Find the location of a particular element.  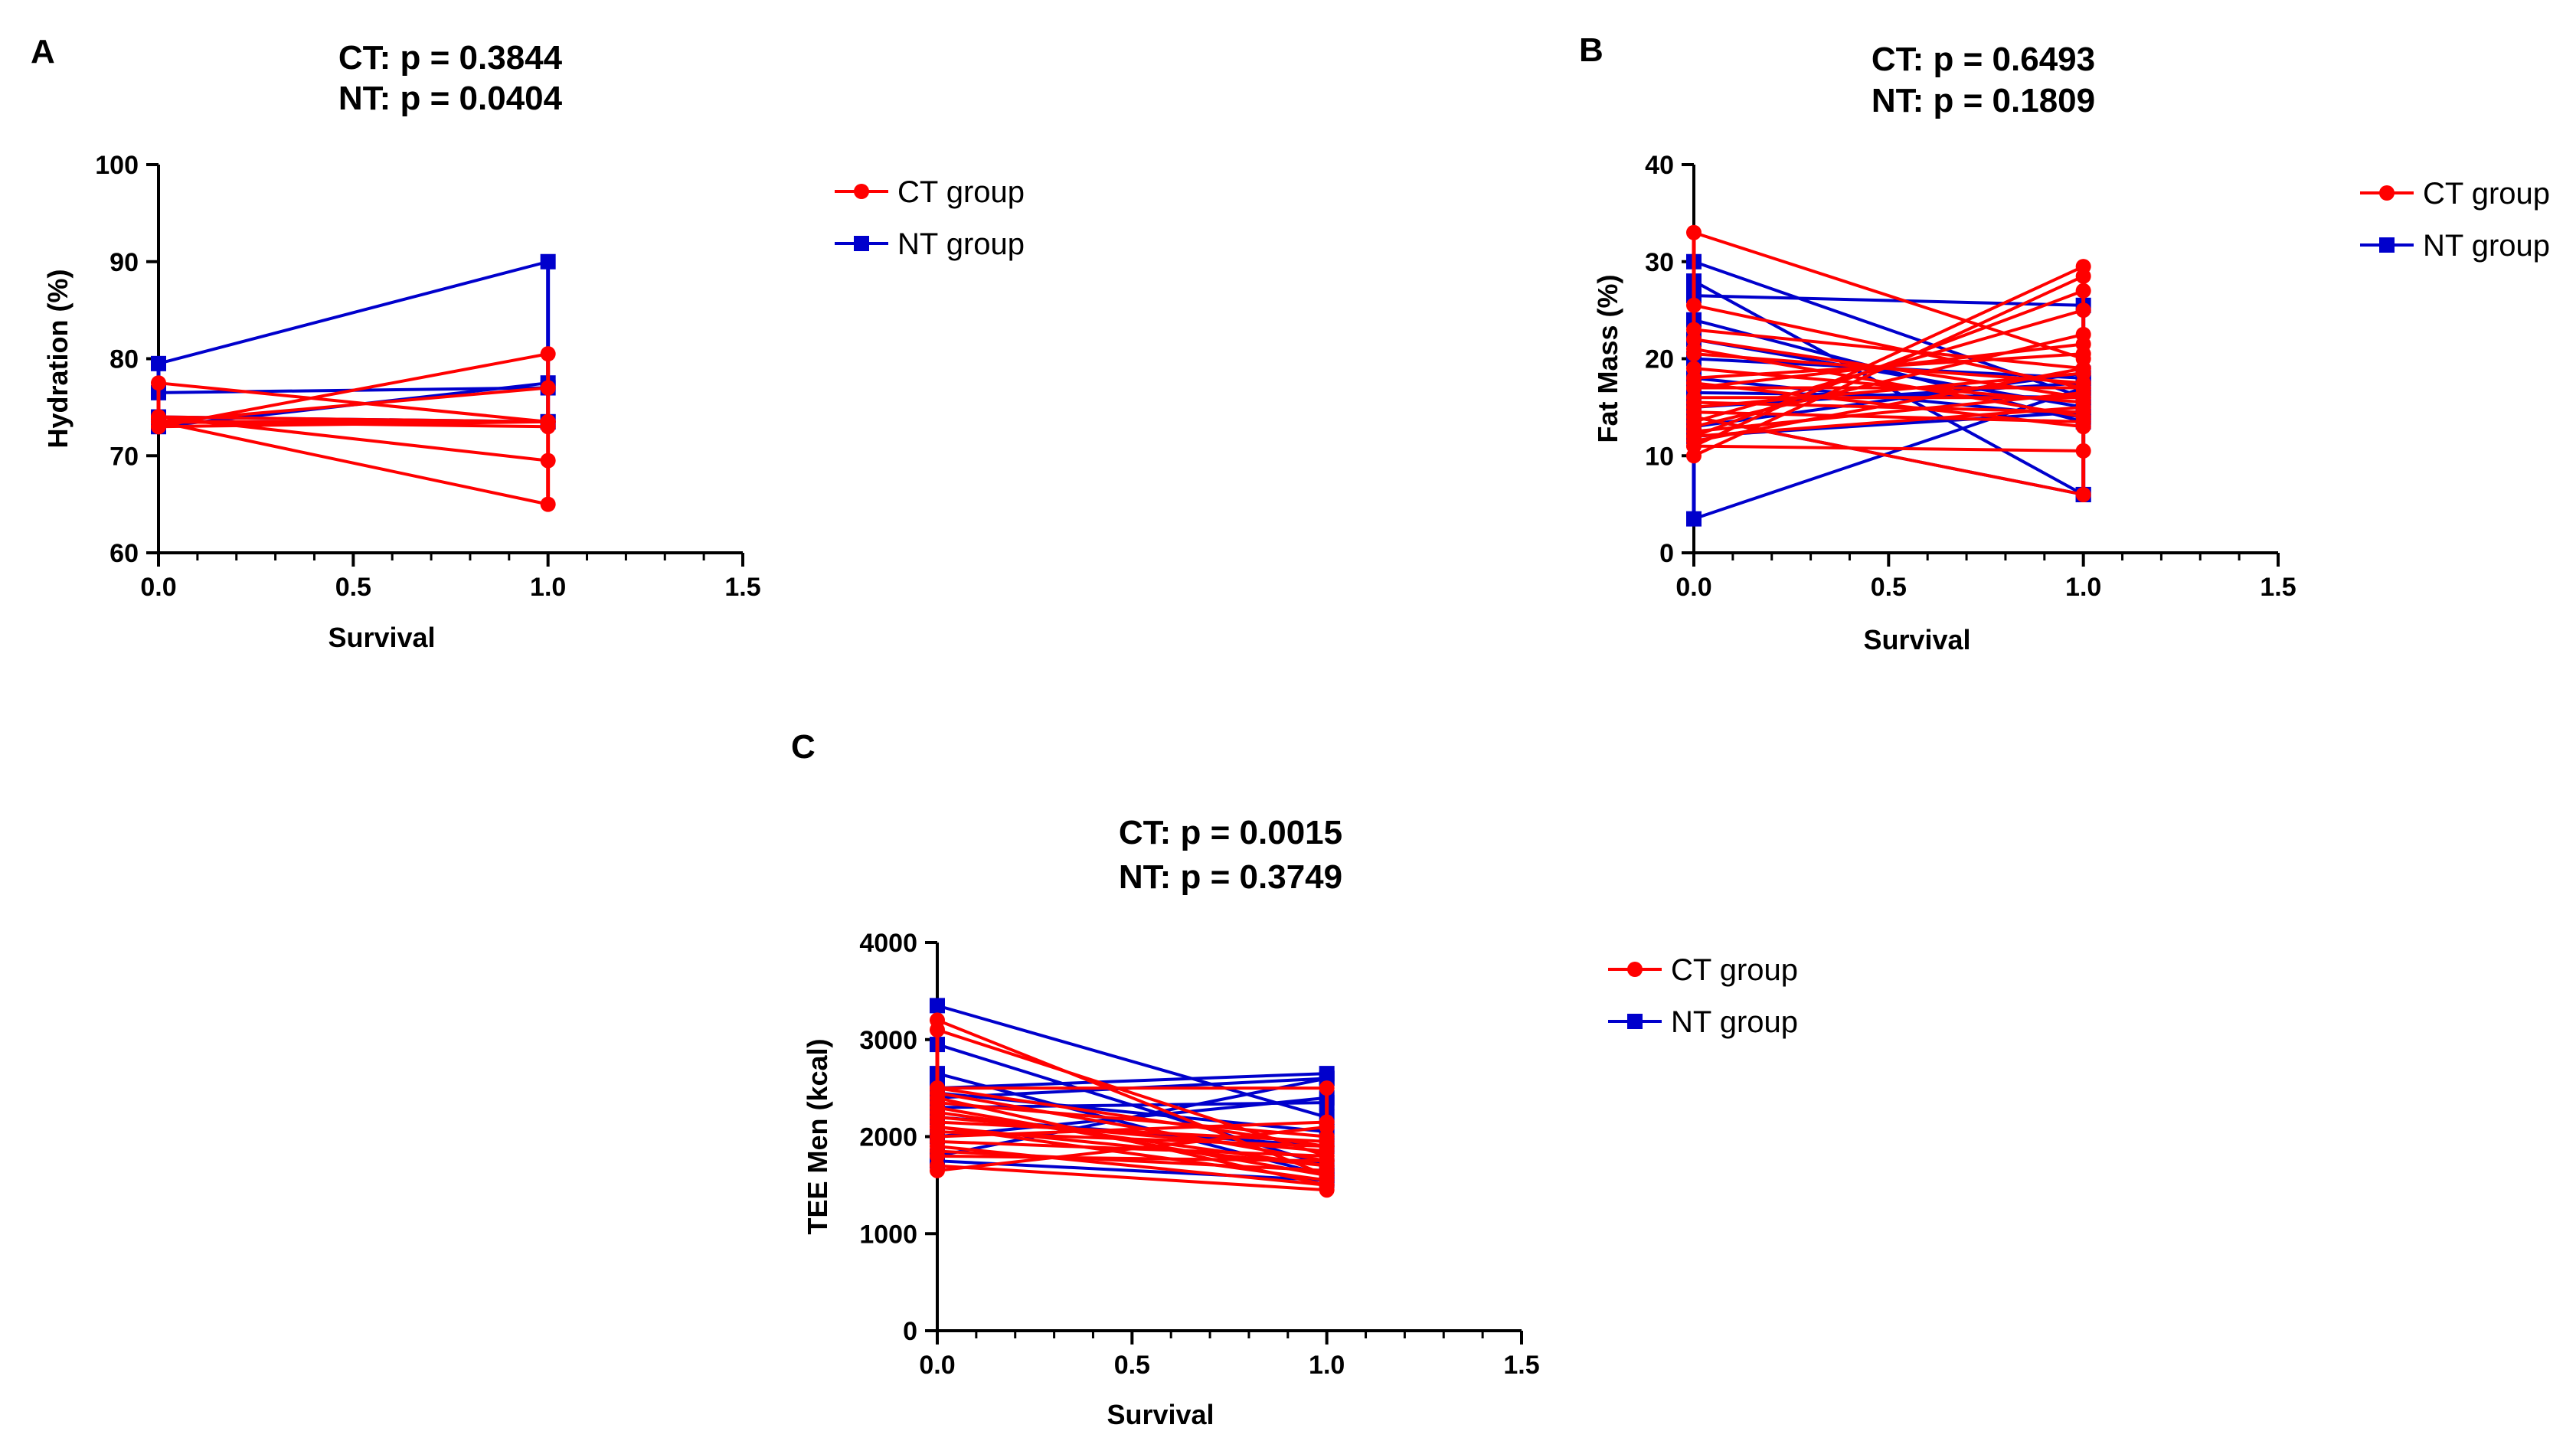

y-tick-label: 10 is located at coordinates (1659, 456).